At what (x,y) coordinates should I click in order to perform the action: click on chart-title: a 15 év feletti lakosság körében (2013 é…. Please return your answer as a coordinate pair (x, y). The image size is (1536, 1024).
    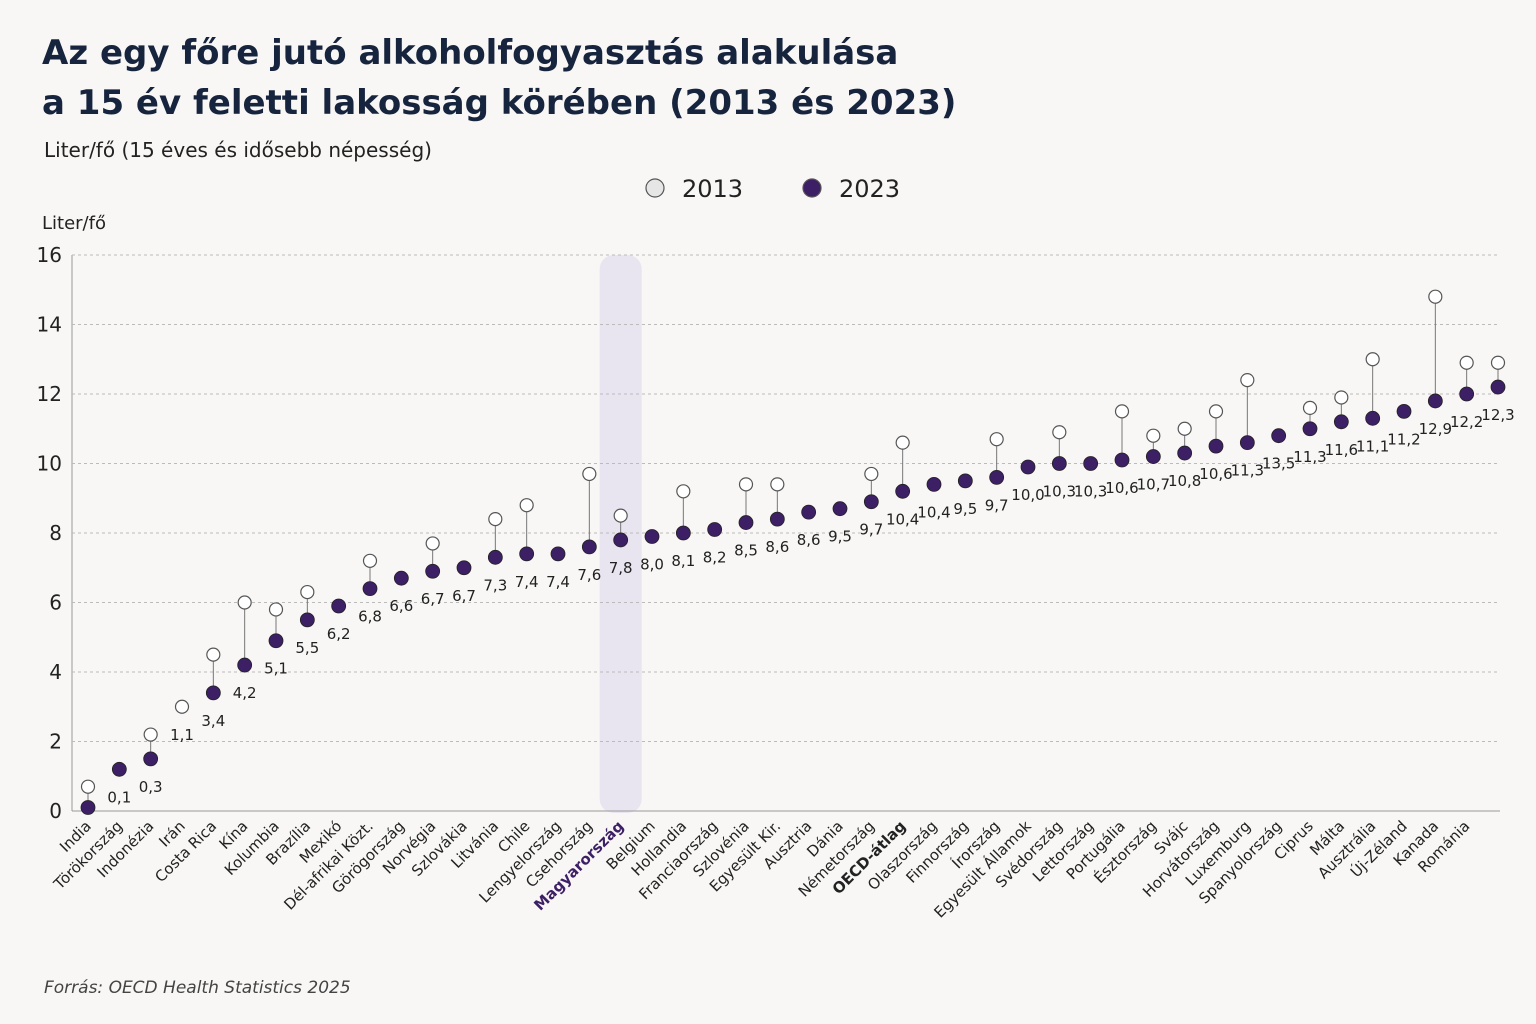
    Looking at the image, I should click on (499, 103).